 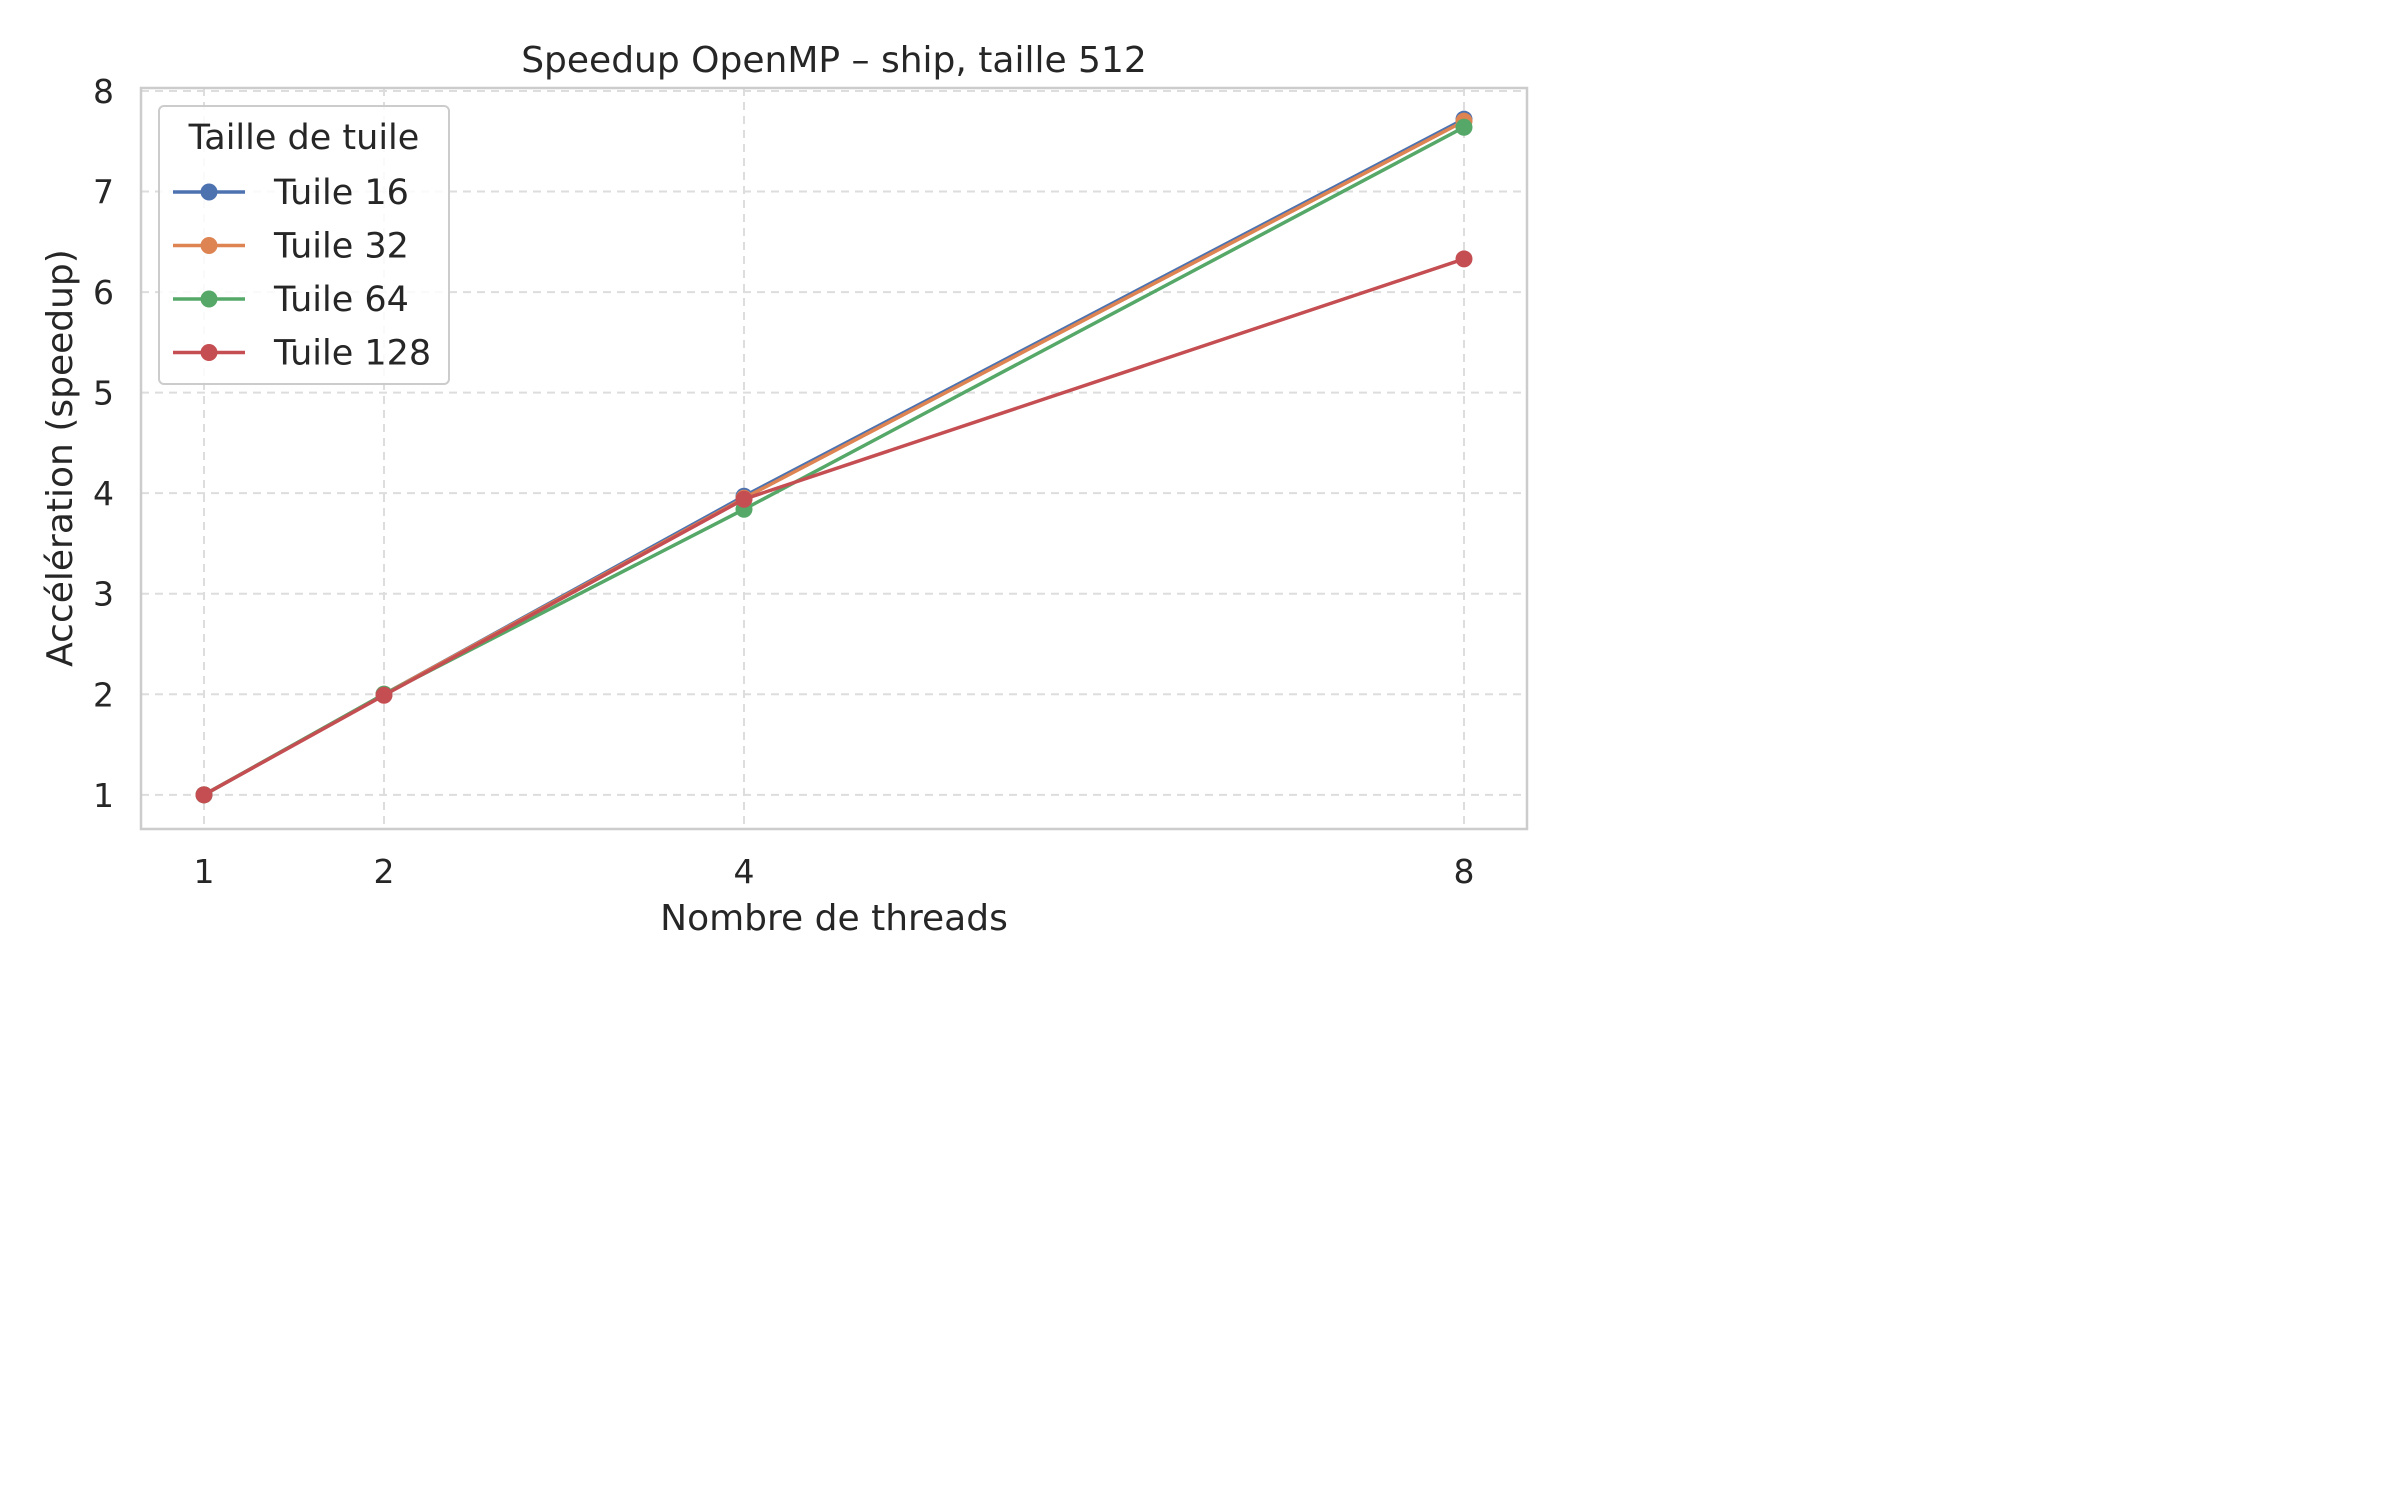 I want to click on y-tick-label: 6, so click(x=103, y=292).